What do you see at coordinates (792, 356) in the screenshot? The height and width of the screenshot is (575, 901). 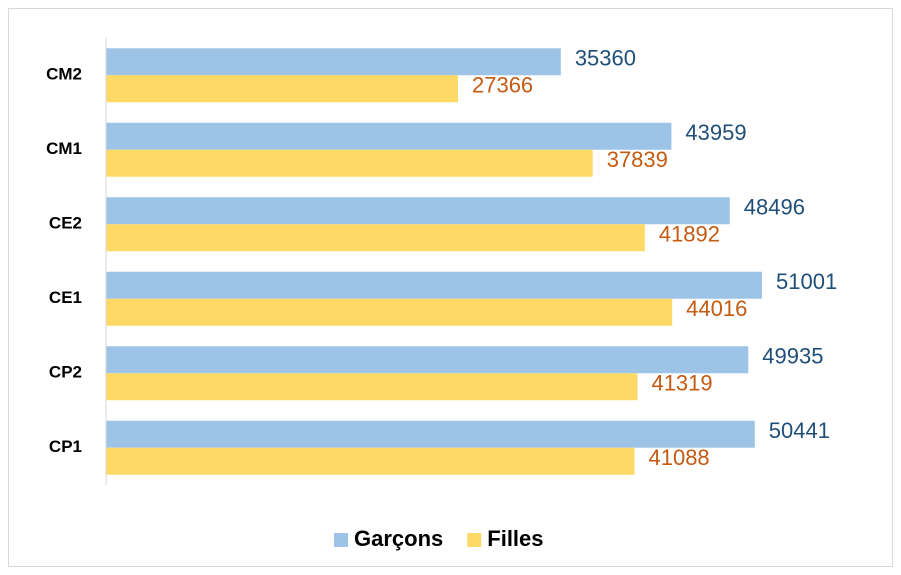 I see `value-label: 49935` at bounding box center [792, 356].